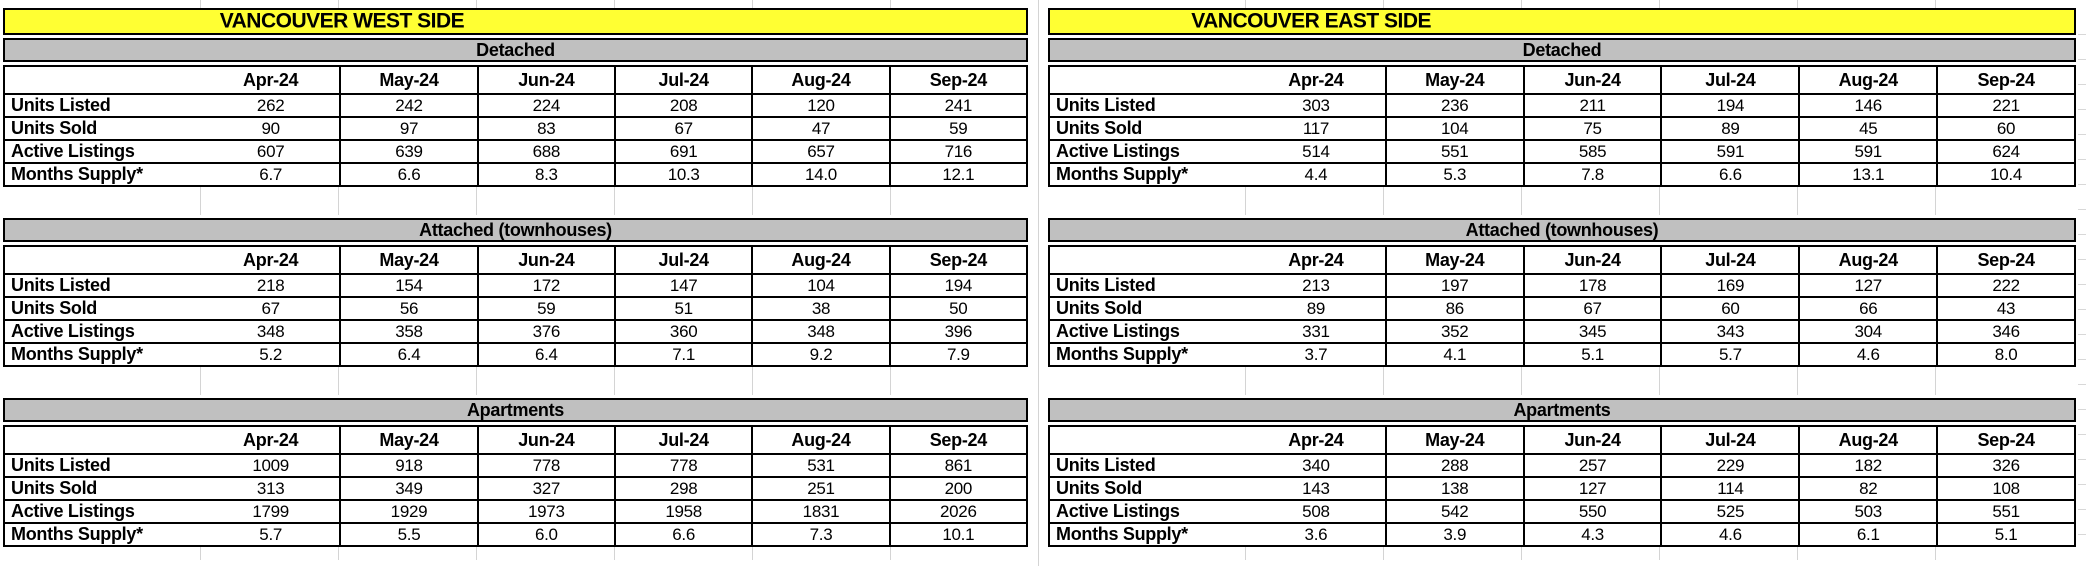 This screenshot has height=566, width=2086. Describe the element at coordinates (271, 128) in the screenshot. I see `value-cell: 90` at that location.